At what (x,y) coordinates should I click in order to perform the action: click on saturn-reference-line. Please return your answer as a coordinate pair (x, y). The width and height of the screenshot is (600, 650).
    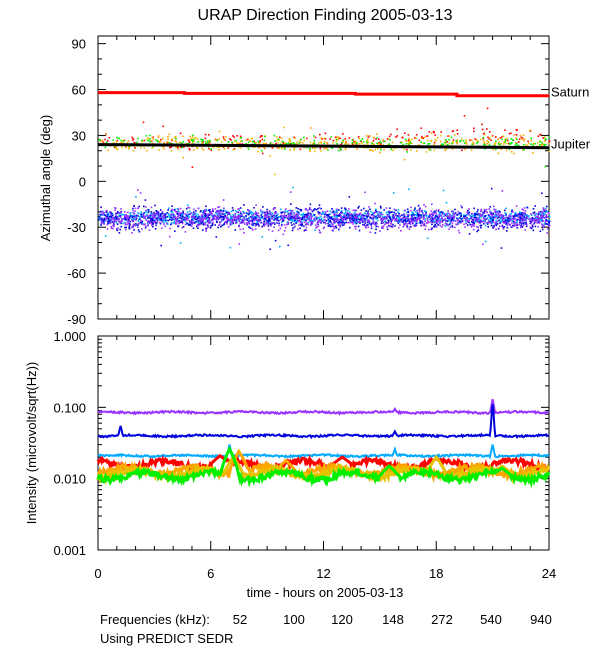
    Looking at the image, I should click on (323, 94).